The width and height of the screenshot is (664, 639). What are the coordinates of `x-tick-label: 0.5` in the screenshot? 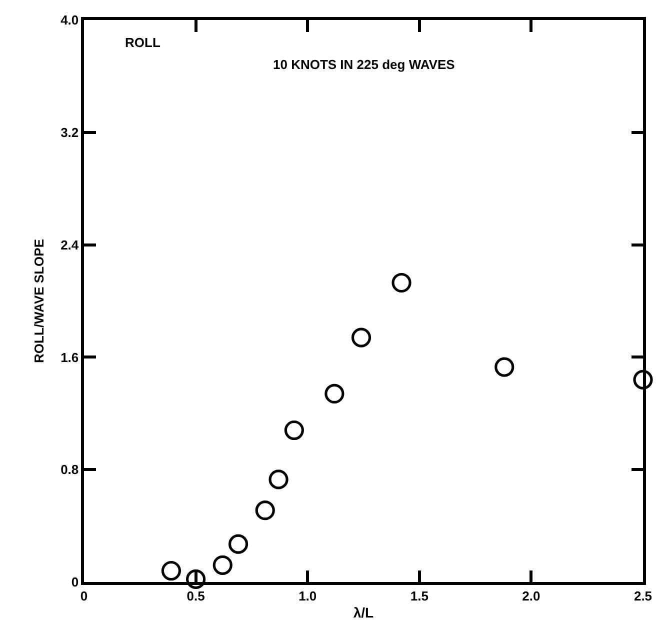 It's located at (195, 596).